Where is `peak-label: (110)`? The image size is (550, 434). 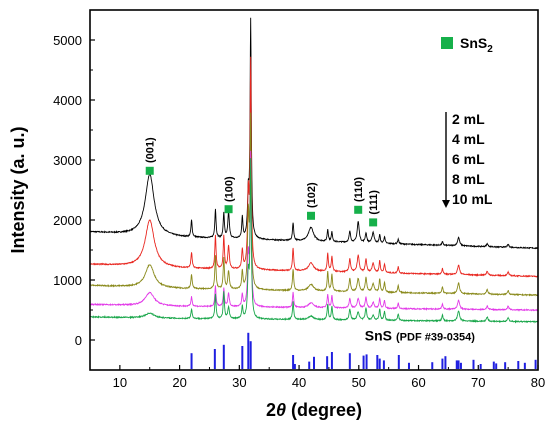 peak-label: (110) is located at coordinates (359, 189).